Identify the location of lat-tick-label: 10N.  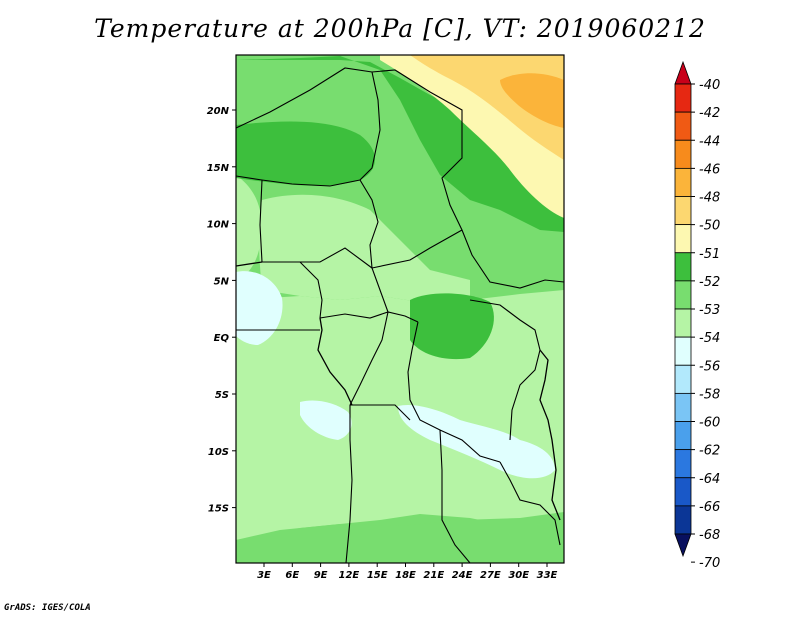
(218, 225).